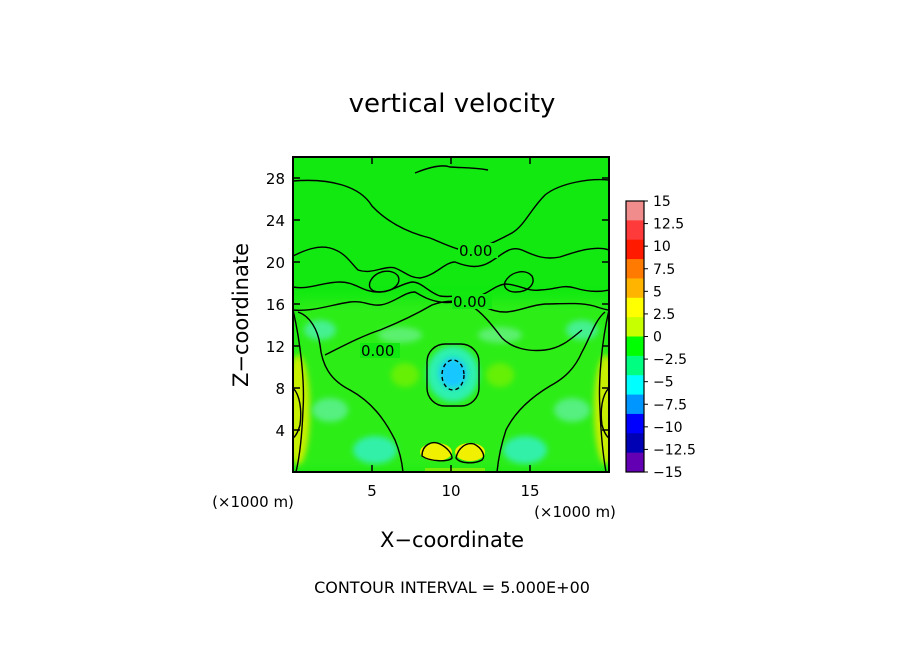  I want to click on x-tick-label: 15, so click(529, 491).